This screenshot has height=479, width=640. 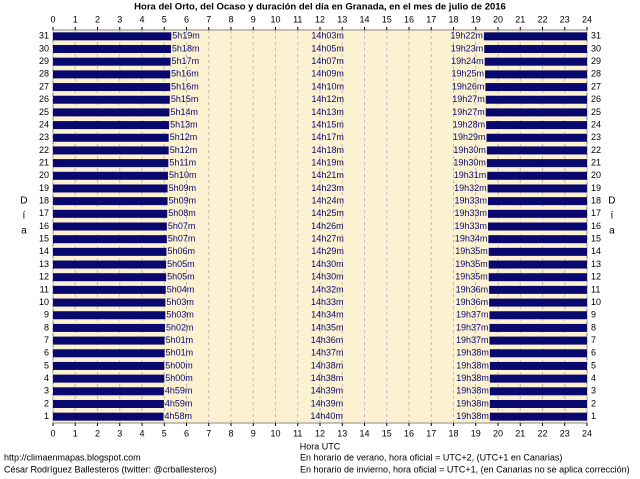 I want to click on sunrise-label: 5h05m, so click(x=181, y=277).